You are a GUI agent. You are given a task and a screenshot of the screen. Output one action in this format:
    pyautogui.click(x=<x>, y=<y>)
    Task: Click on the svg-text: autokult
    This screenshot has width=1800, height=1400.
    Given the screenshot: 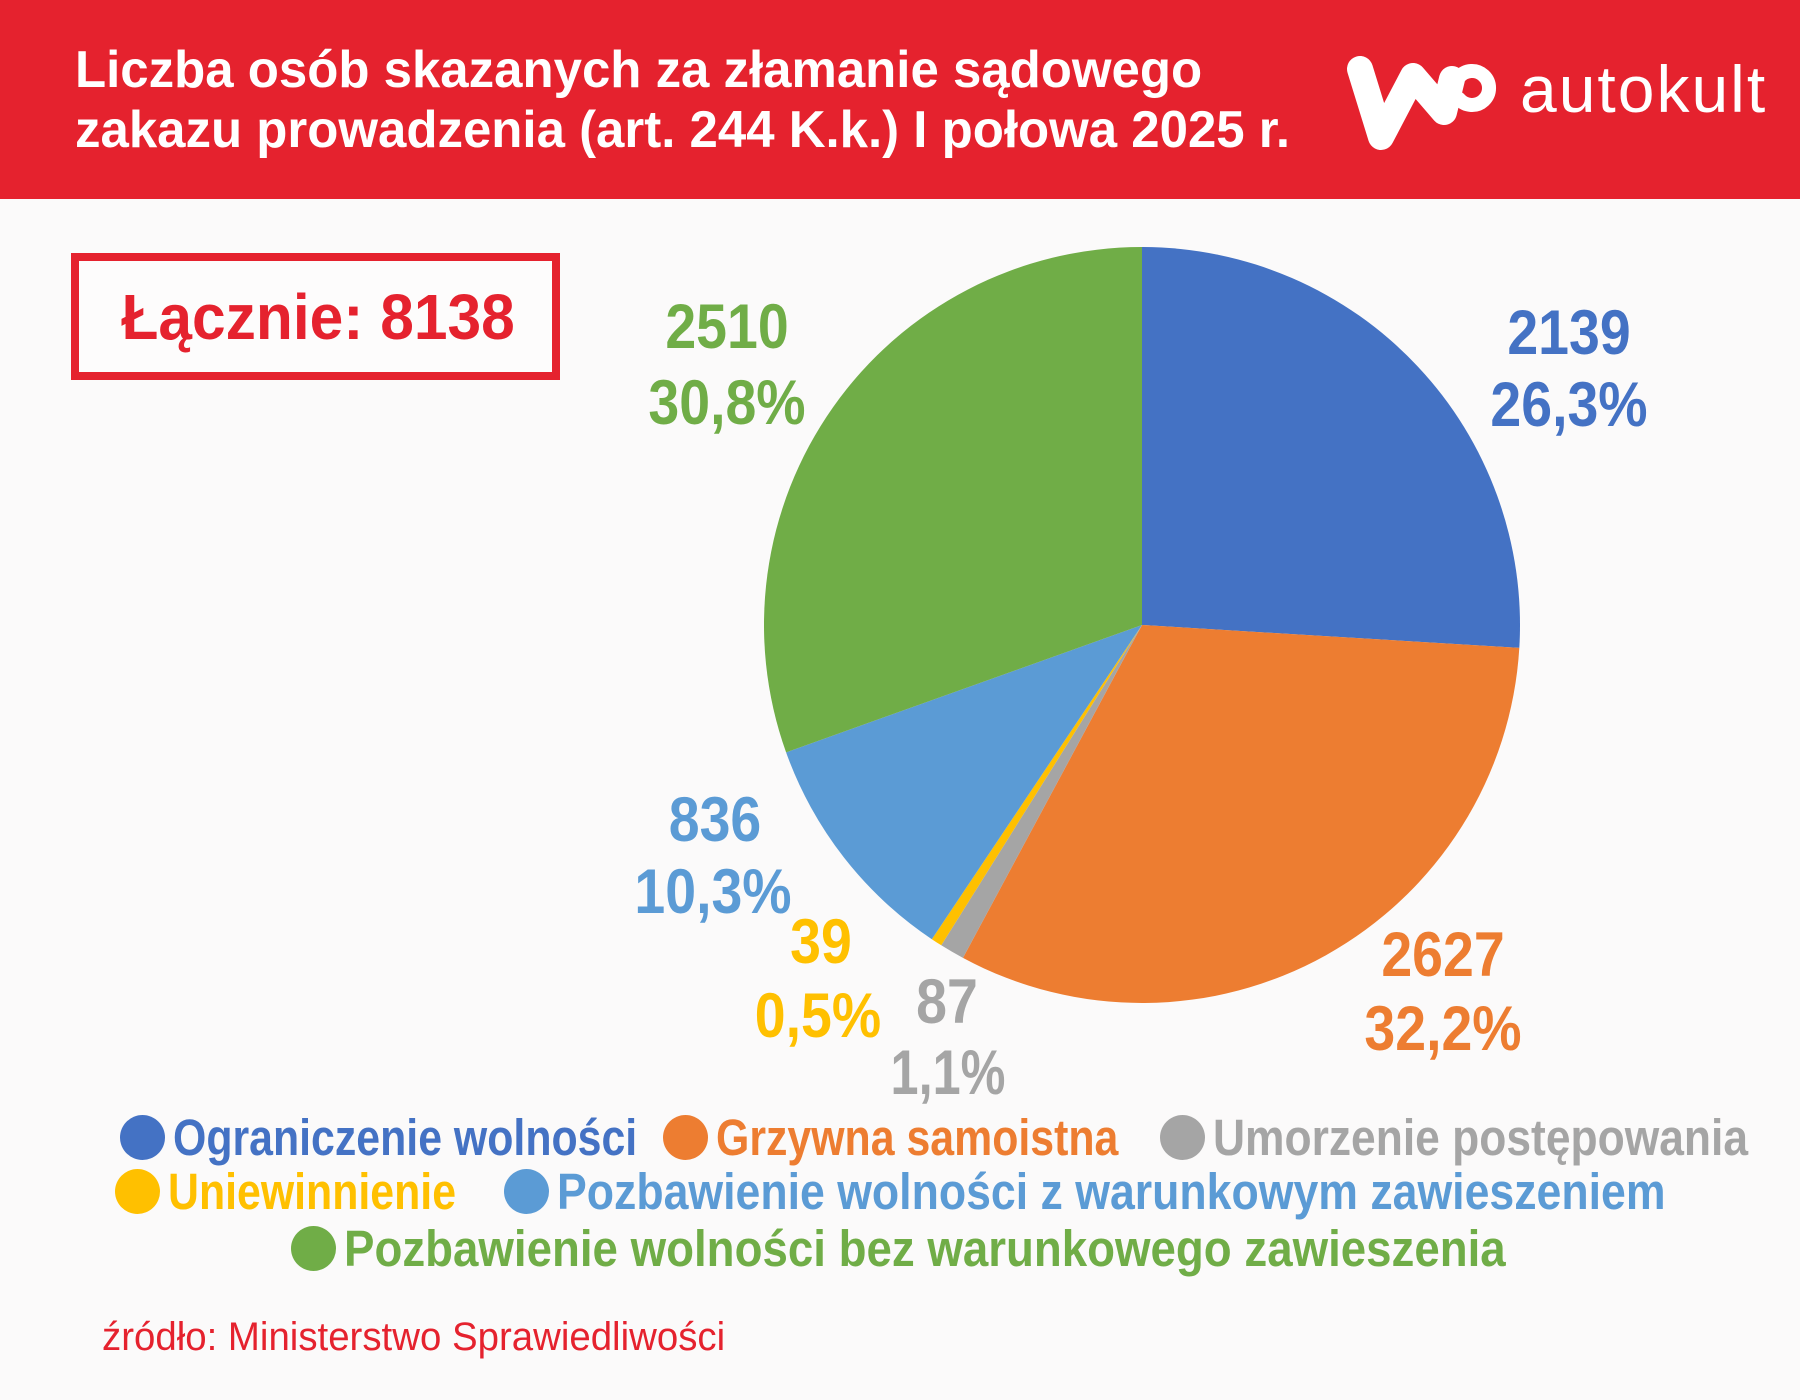 What is the action you would take?
    pyautogui.click(x=1643, y=89)
    